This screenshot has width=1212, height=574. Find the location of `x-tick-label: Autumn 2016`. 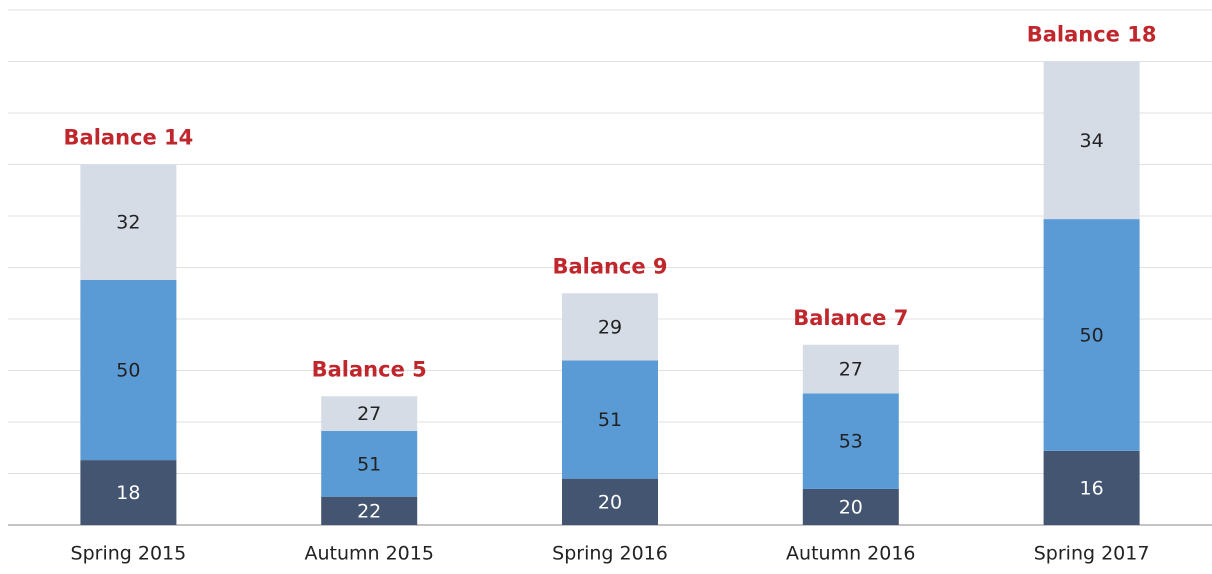

x-tick-label: Autumn 2016 is located at coordinates (850, 554).